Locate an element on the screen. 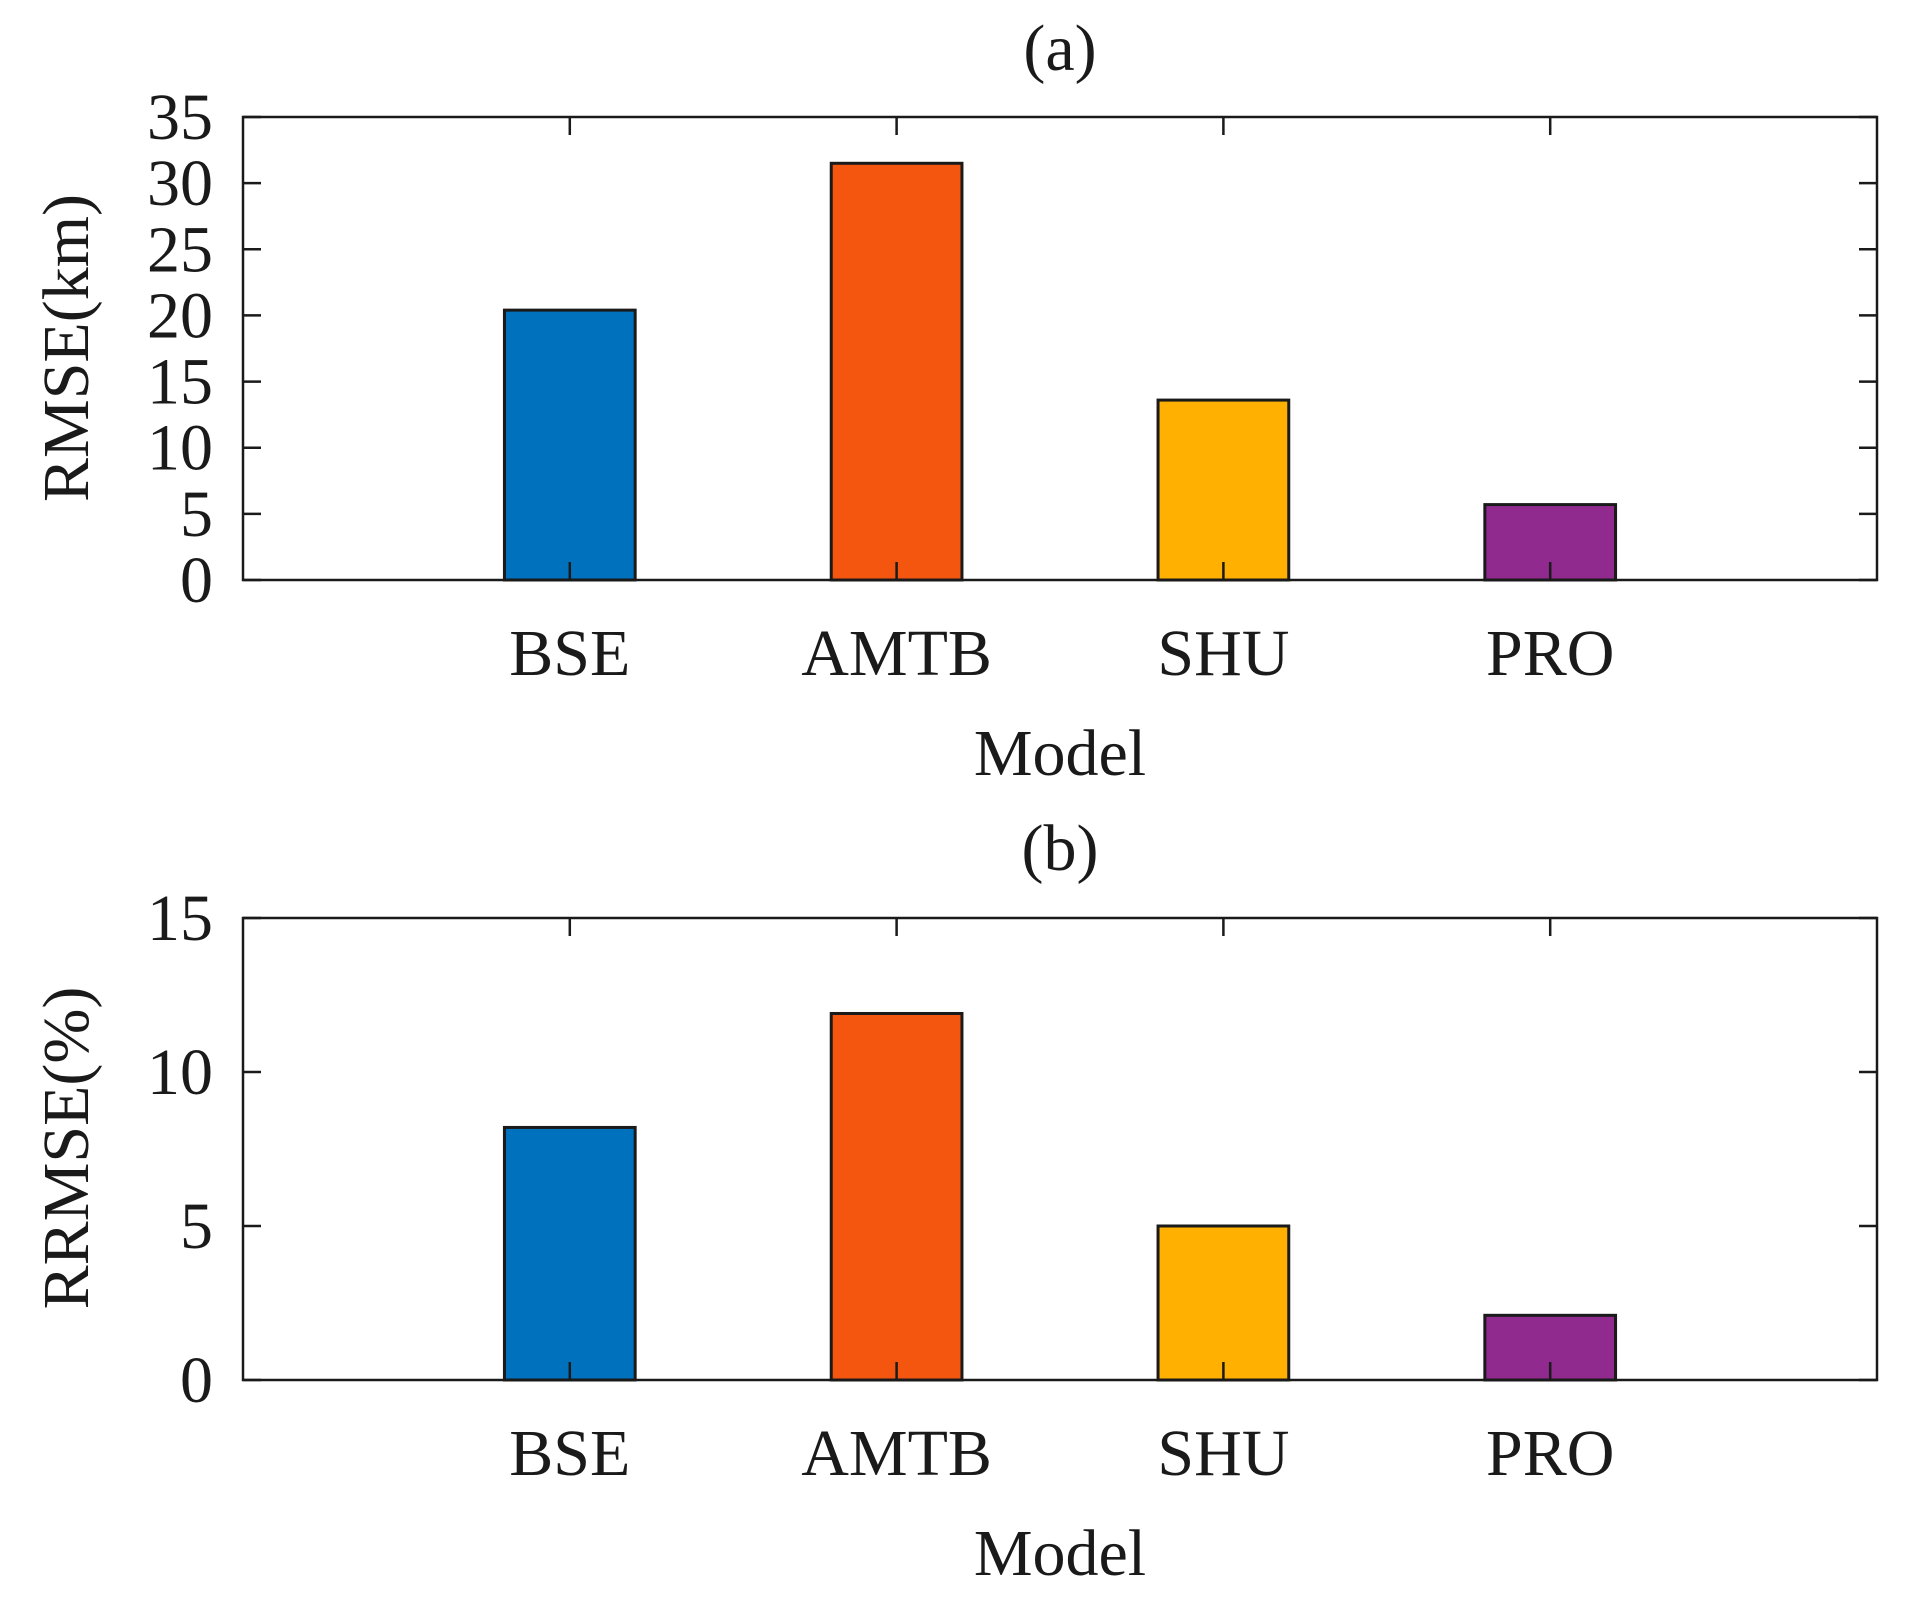 The width and height of the screenshot is (1907, 1603). y-tick-label: 30 is located at coordinates (180, 183).